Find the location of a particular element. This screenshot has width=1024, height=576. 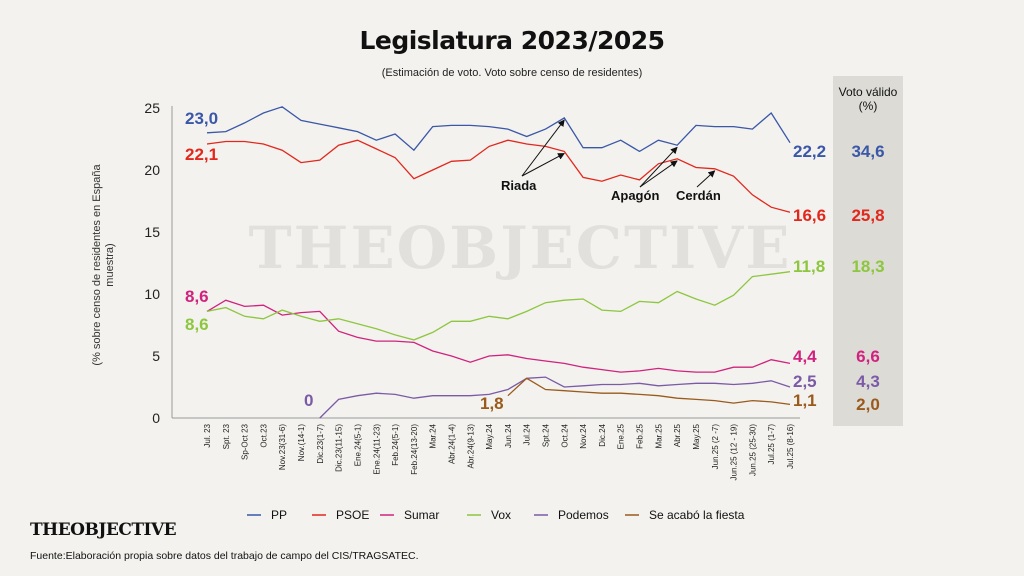

series-line-se-acabó-la-fiesta is located at coordinates (649, 391).